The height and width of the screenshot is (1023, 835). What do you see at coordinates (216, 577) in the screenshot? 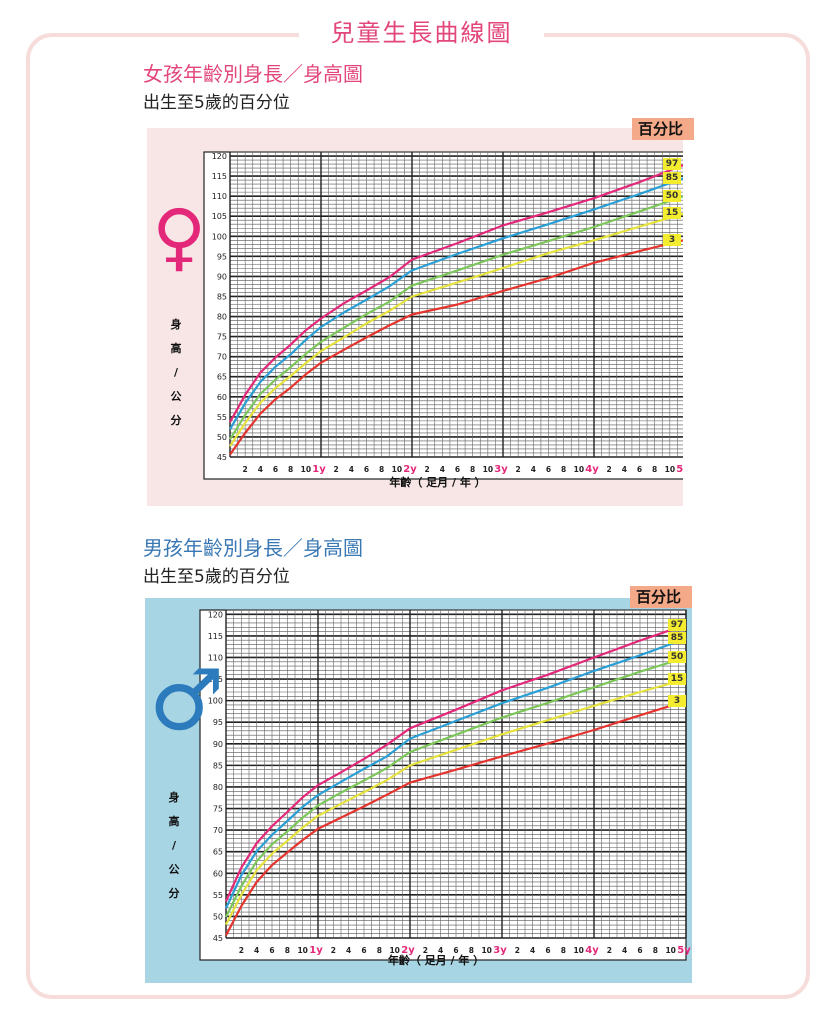
I see `boys-chart-subtitle: 出生至5歲的百分位` at bounding box center [216, 577].